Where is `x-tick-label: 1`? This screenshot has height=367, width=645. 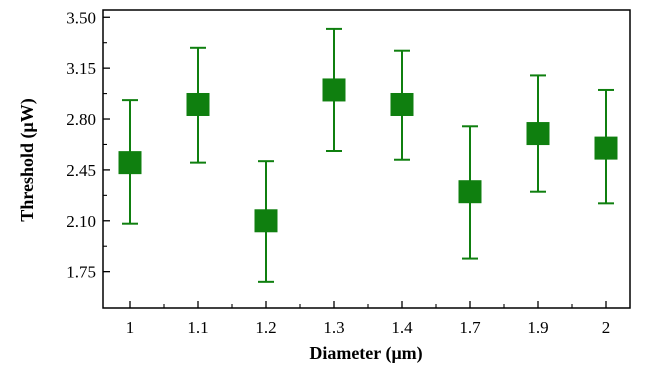
x-tick-label: 1 is located at coordinates (130, 327).